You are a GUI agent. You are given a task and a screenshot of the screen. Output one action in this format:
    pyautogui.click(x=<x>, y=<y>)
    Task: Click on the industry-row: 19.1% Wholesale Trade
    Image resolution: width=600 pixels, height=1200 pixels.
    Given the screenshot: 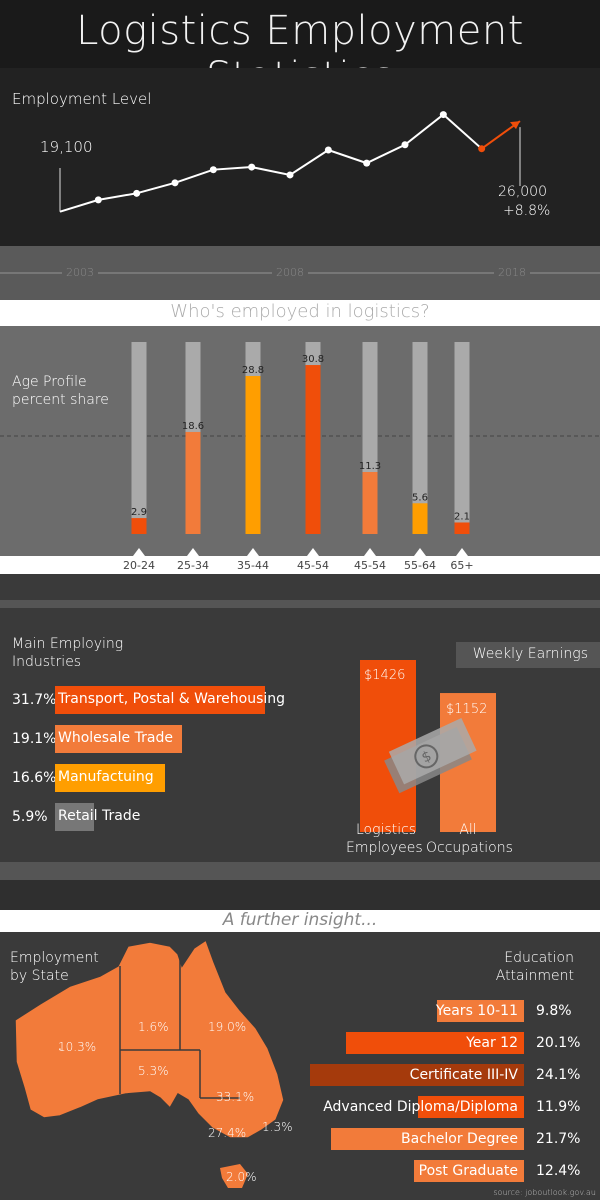 What is the action you would take?
    pyautogui.click(x=170, y=740)
    